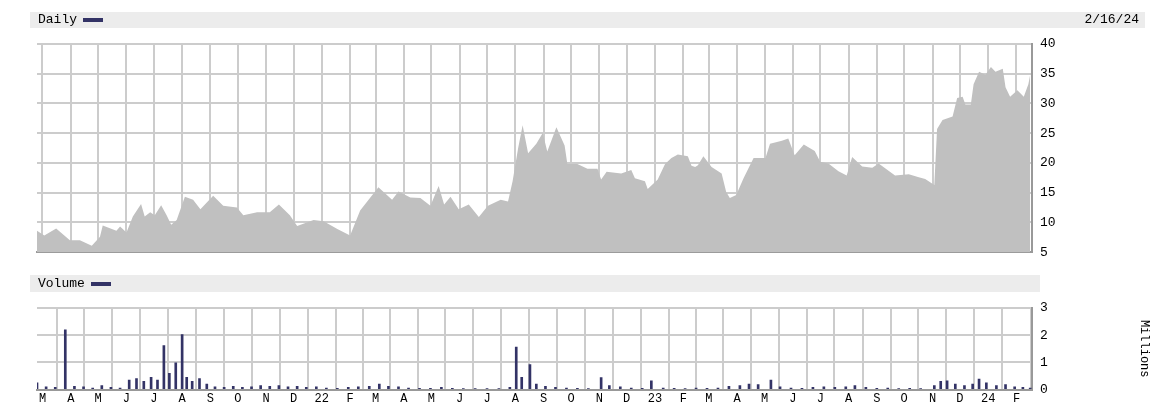  What do you see at coordinates (1048, 133) in the screenshot?
I see `y-tick-label: 25` at bounding box center [1048, 133].